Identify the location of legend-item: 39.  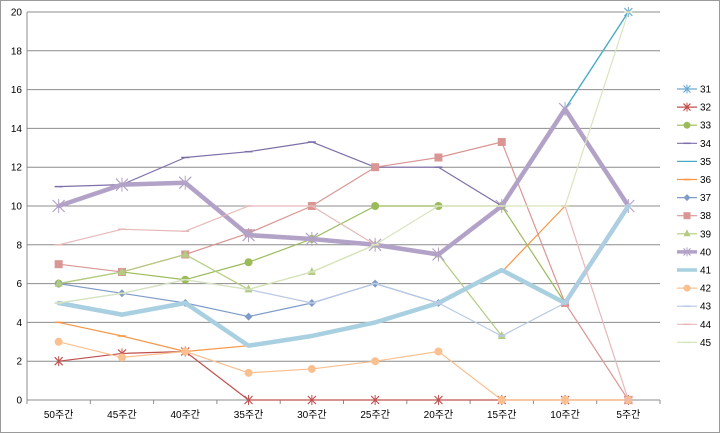
(694, 234).